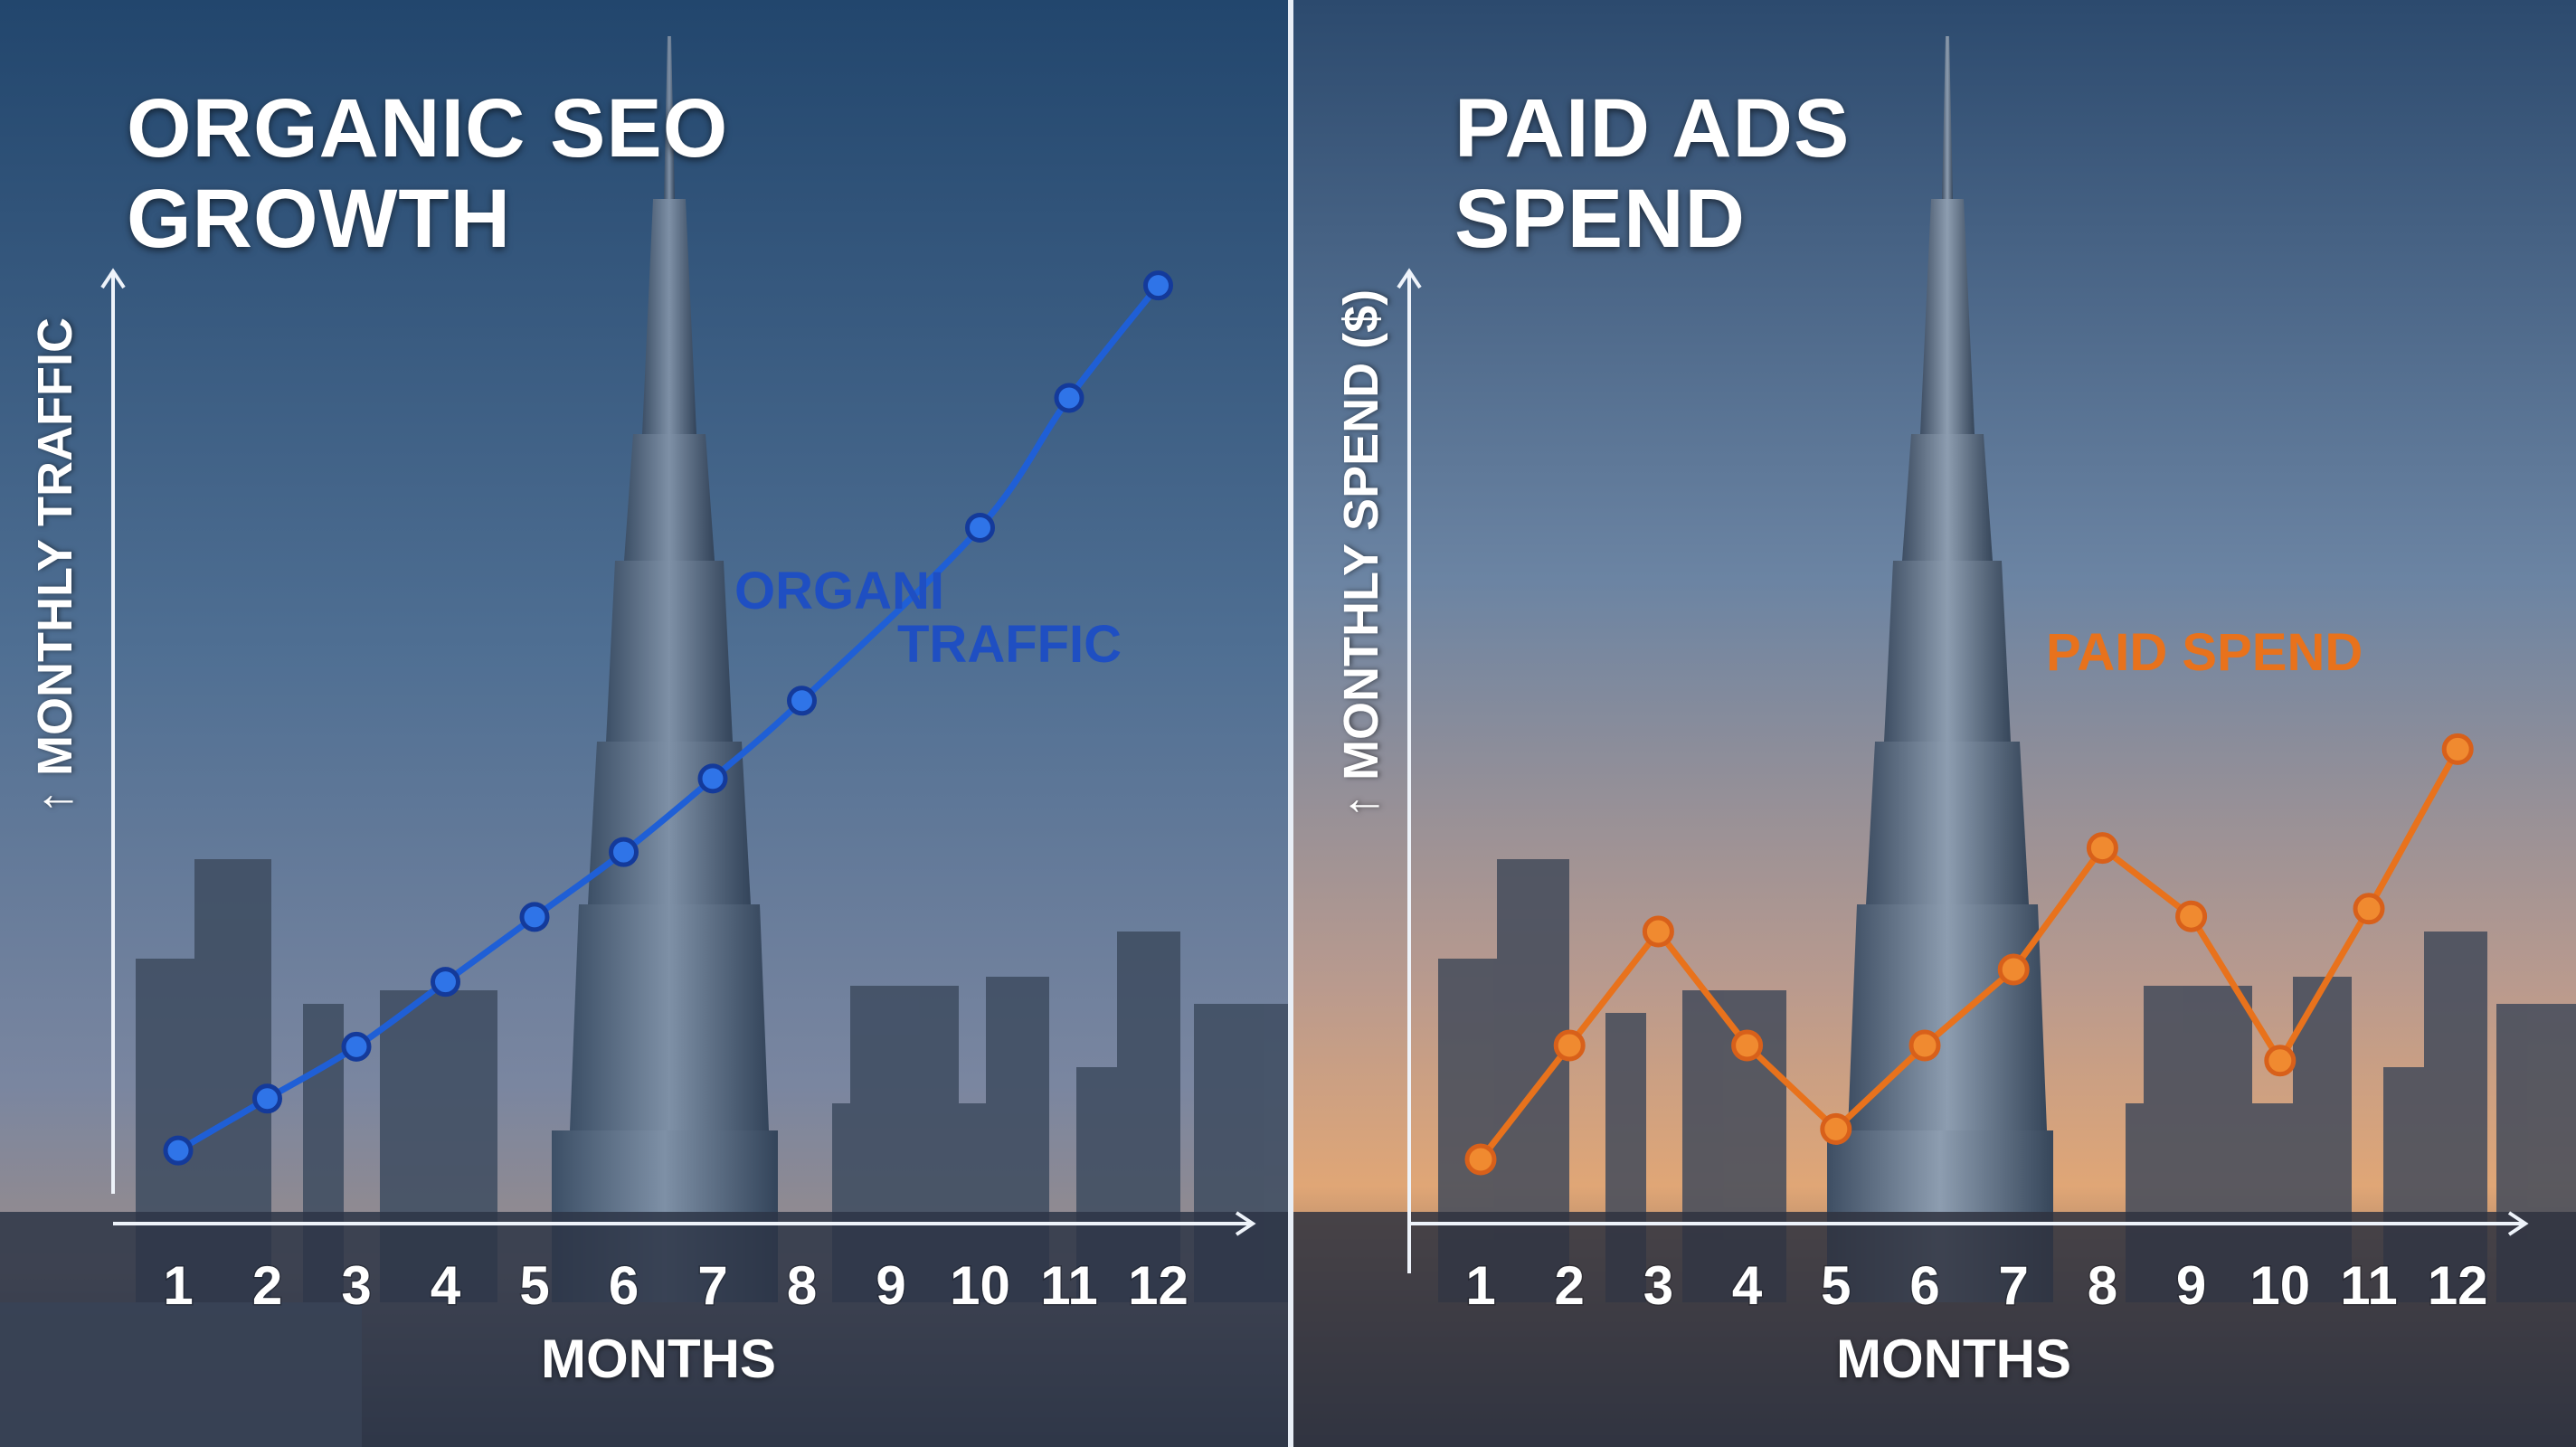  What do you see at coordinates (428, 173) in the screenshot?
I see `chart-title: ORGANIC SEO GROWTH` at bounding box center [428, 173].